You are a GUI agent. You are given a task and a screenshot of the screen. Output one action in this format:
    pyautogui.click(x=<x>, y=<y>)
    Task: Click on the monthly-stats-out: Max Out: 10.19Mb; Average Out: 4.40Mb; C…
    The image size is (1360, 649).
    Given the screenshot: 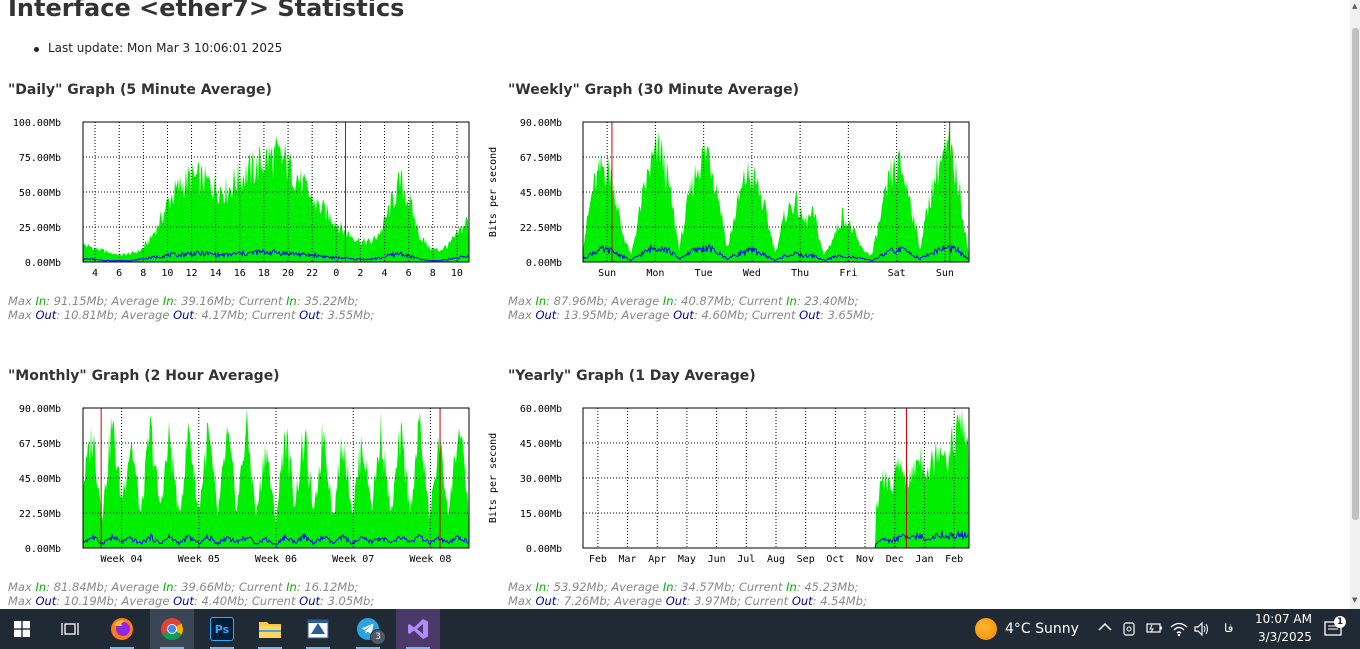 What is the action you would take?
    pyautogui.click(x=191, y=601)
    